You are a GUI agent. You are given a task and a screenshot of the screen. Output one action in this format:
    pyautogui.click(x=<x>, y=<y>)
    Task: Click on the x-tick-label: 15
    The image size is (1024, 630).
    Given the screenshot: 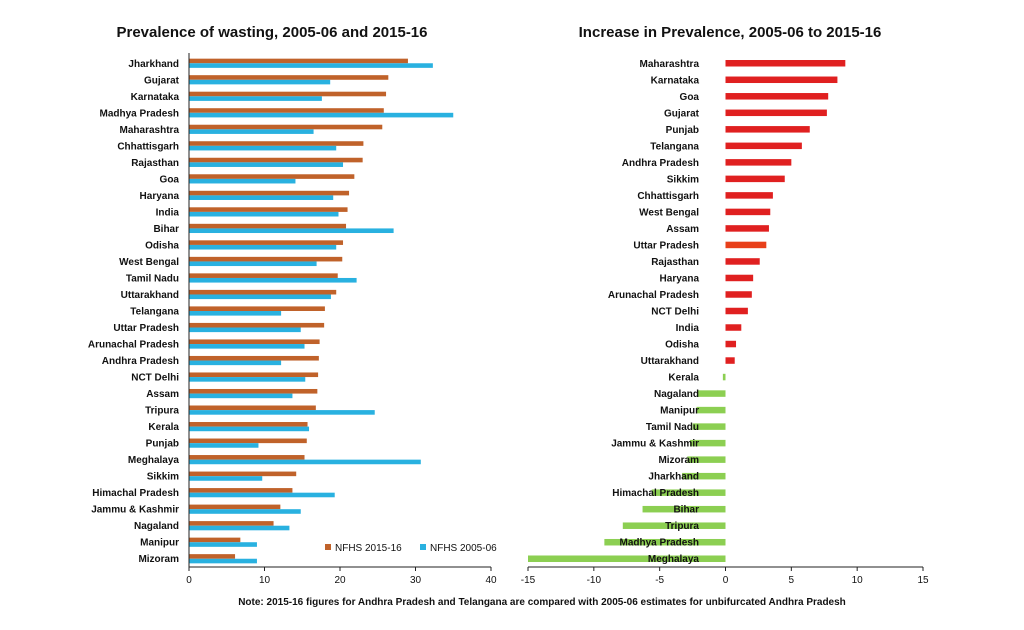 What is the action you would take?
    pyautogui.click(x=923, y=580)
    